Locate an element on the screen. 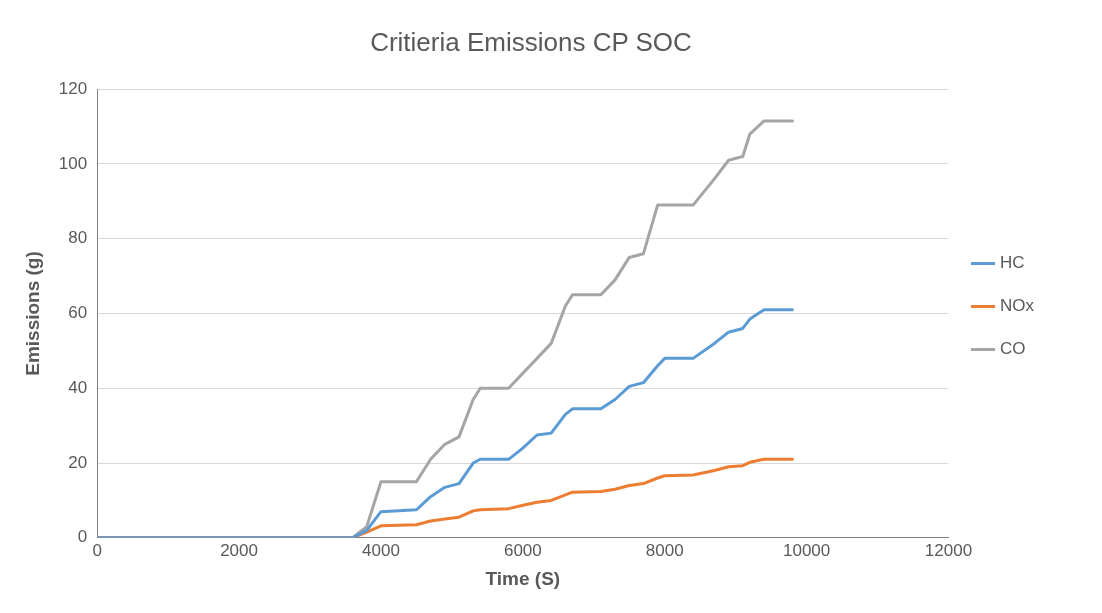 This screenshot has width=1102, height=613. x-tick-label: 12000 is located at coordinates (948, 550).